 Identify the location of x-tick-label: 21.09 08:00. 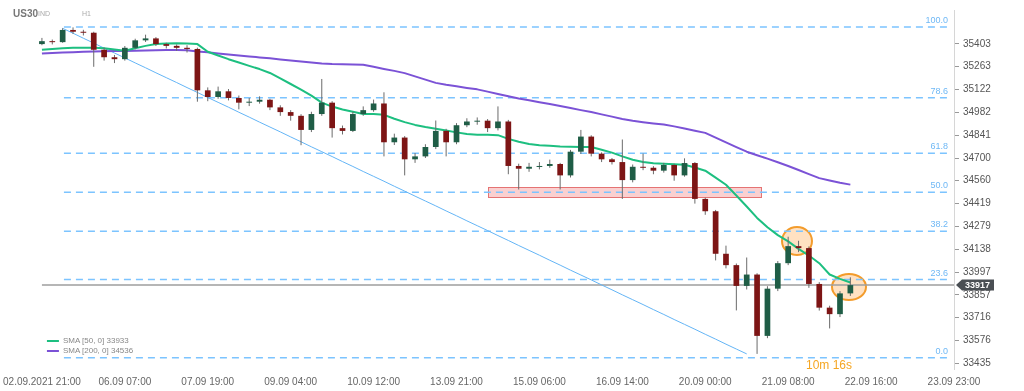
(788, 381).